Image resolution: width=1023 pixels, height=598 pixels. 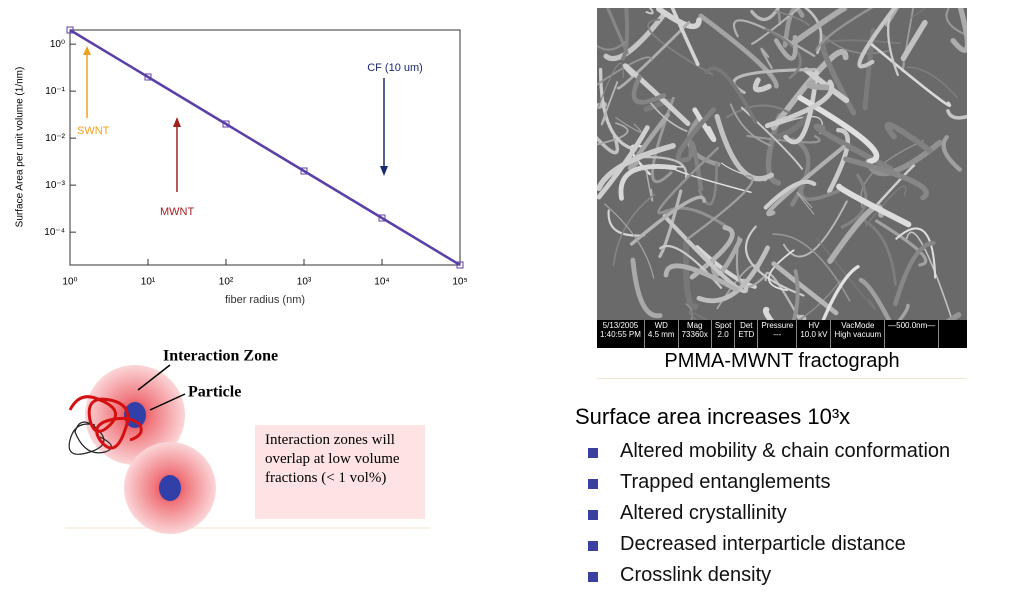 I want to click on bullet: Decreased interparticle distance, so click(x=747, y=544).